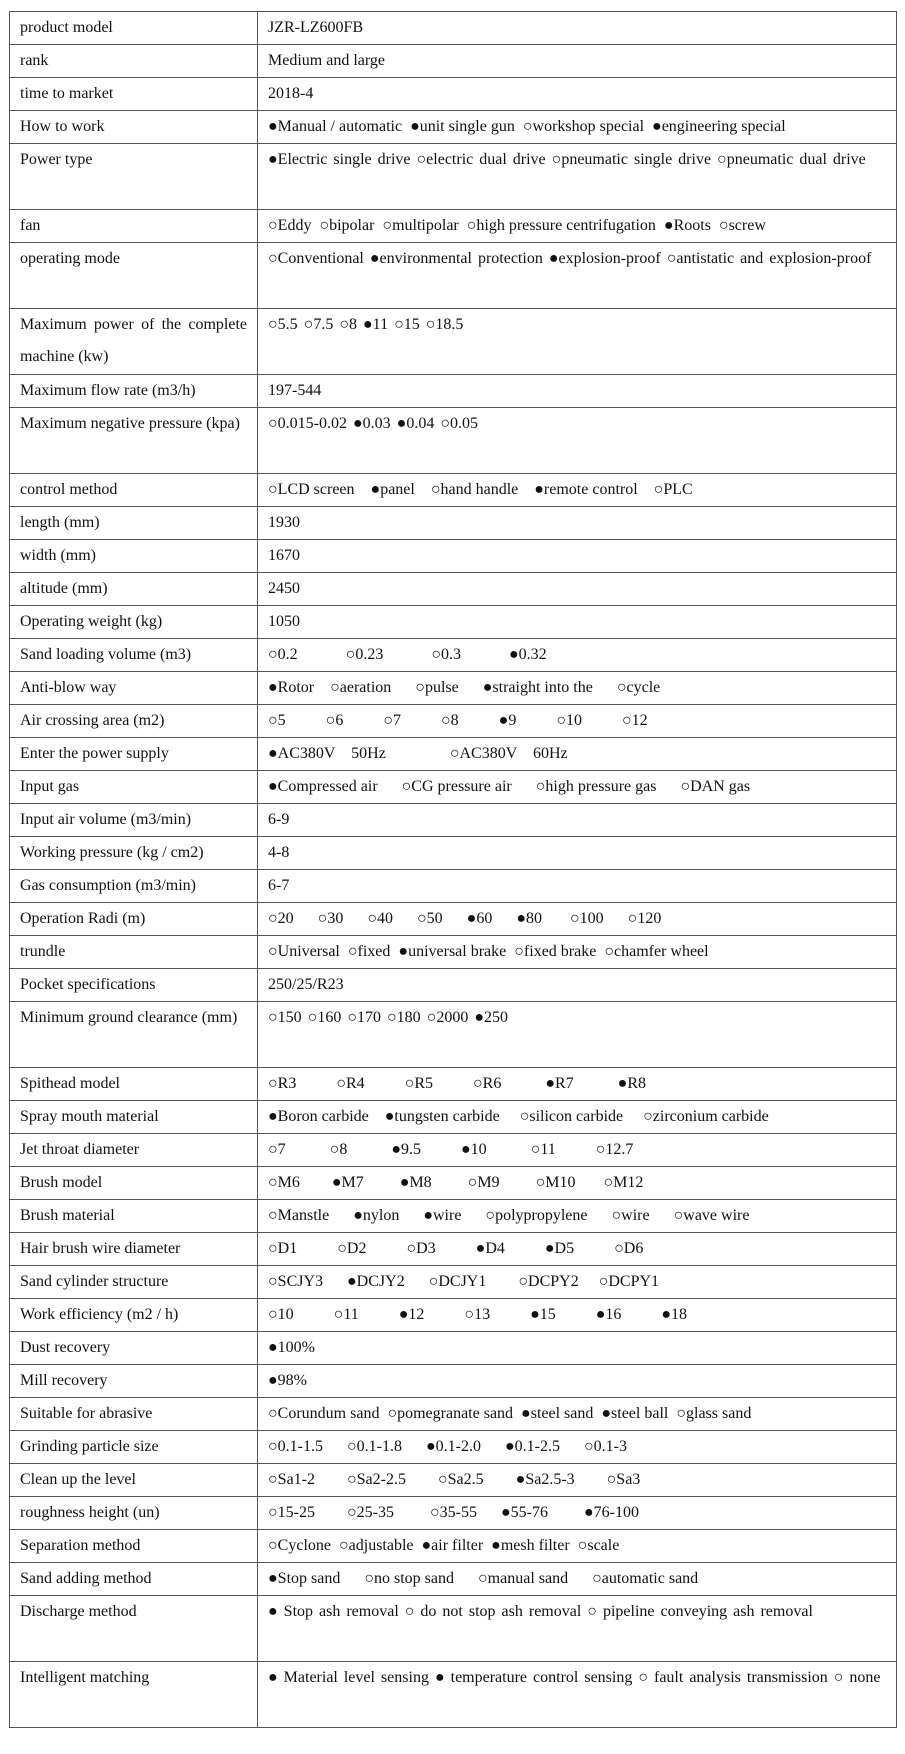  I want to click on spec-label: product model, so click(133, 28).